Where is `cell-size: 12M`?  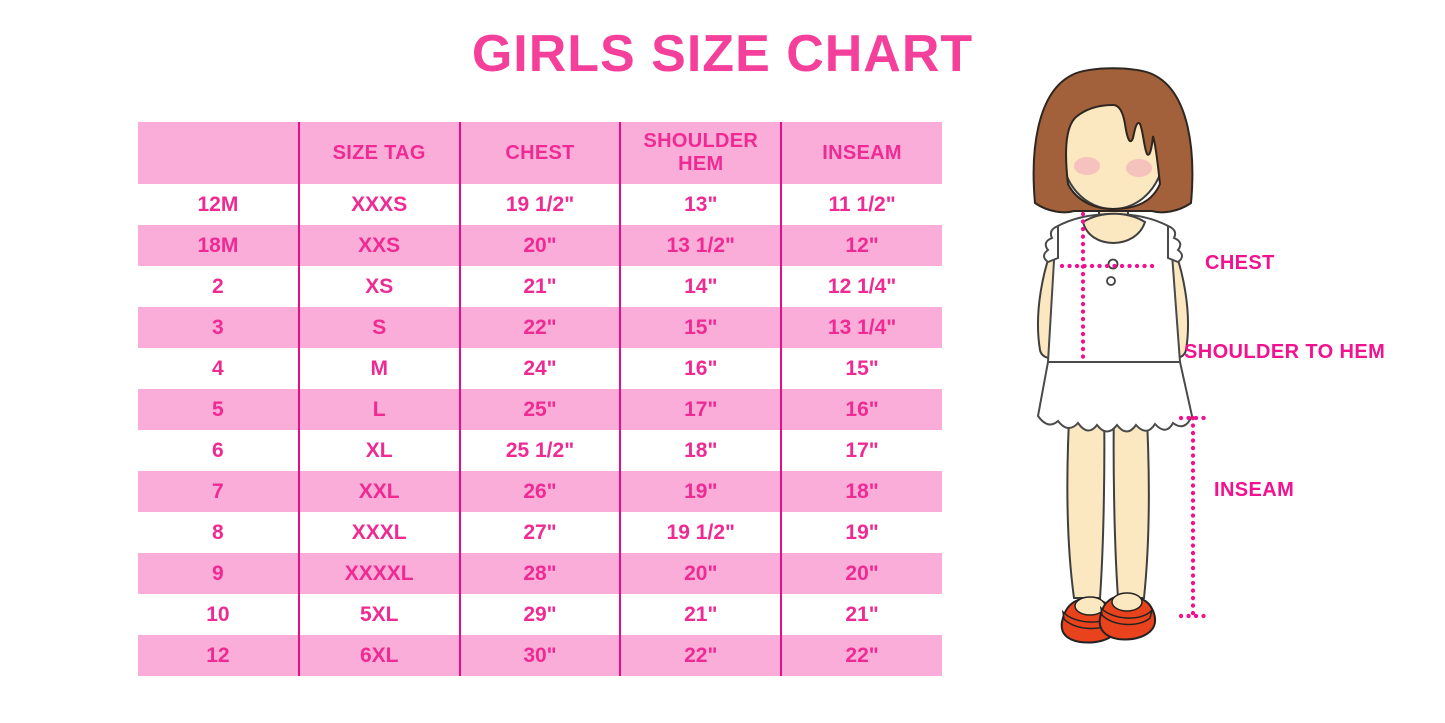
cell-size: 12M is located at coordinates (218, 204).